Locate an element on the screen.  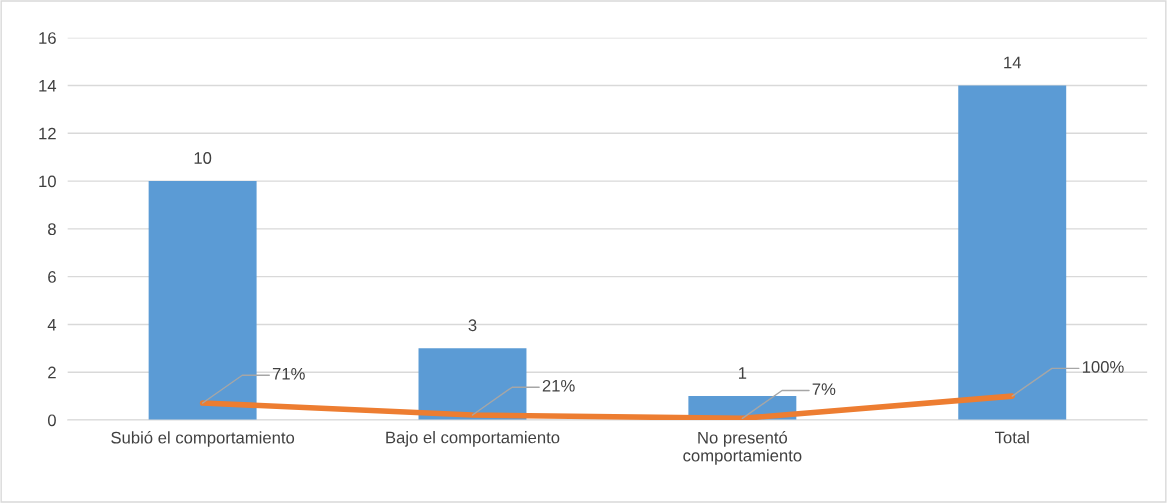
data-label: 21% is located at coordinates (558, 385).